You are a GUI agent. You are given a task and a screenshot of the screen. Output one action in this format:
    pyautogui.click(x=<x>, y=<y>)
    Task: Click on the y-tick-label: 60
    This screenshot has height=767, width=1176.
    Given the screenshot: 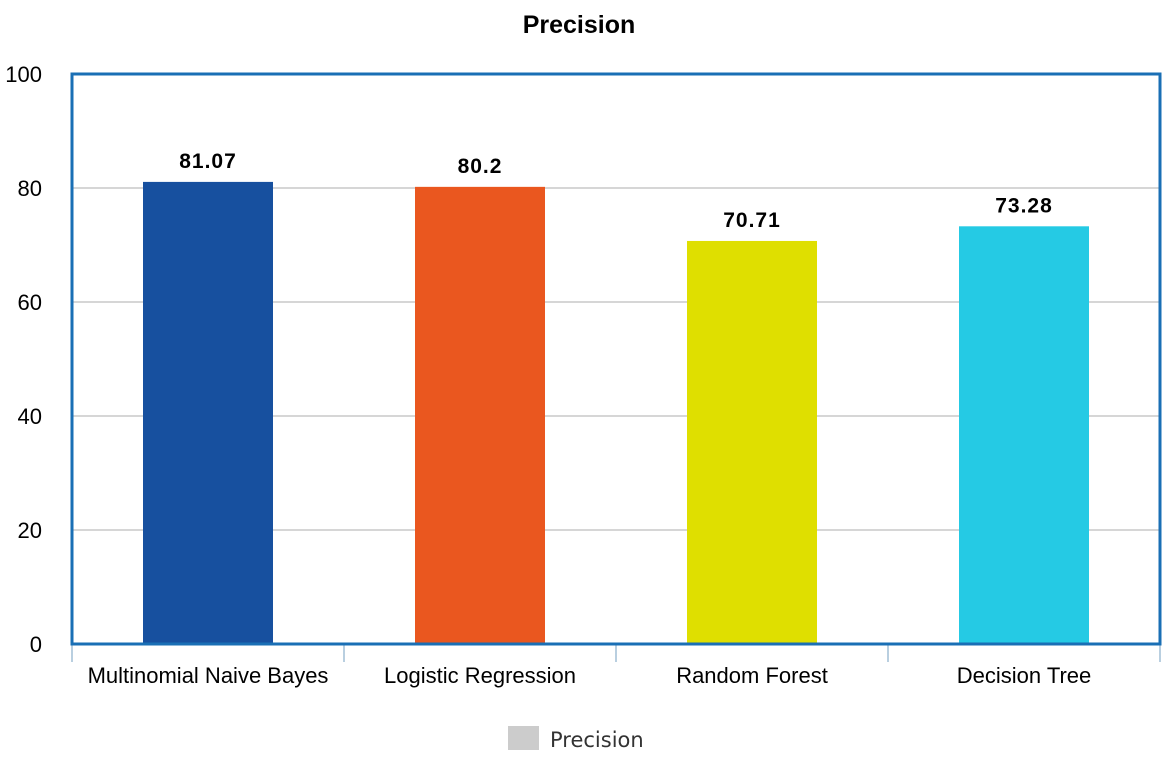 What is the action you would take?
    pyautogui.click(x=30, y=302)
    